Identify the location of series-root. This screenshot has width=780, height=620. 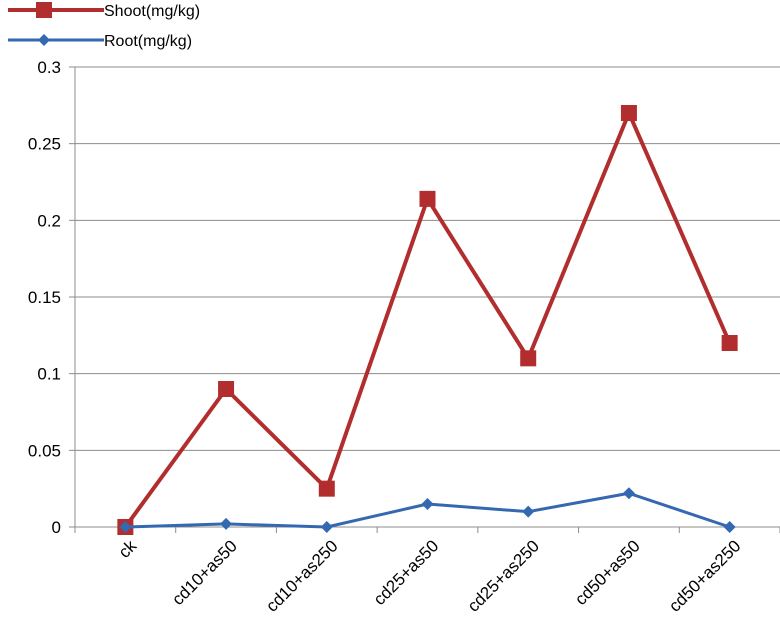
(427, 510).